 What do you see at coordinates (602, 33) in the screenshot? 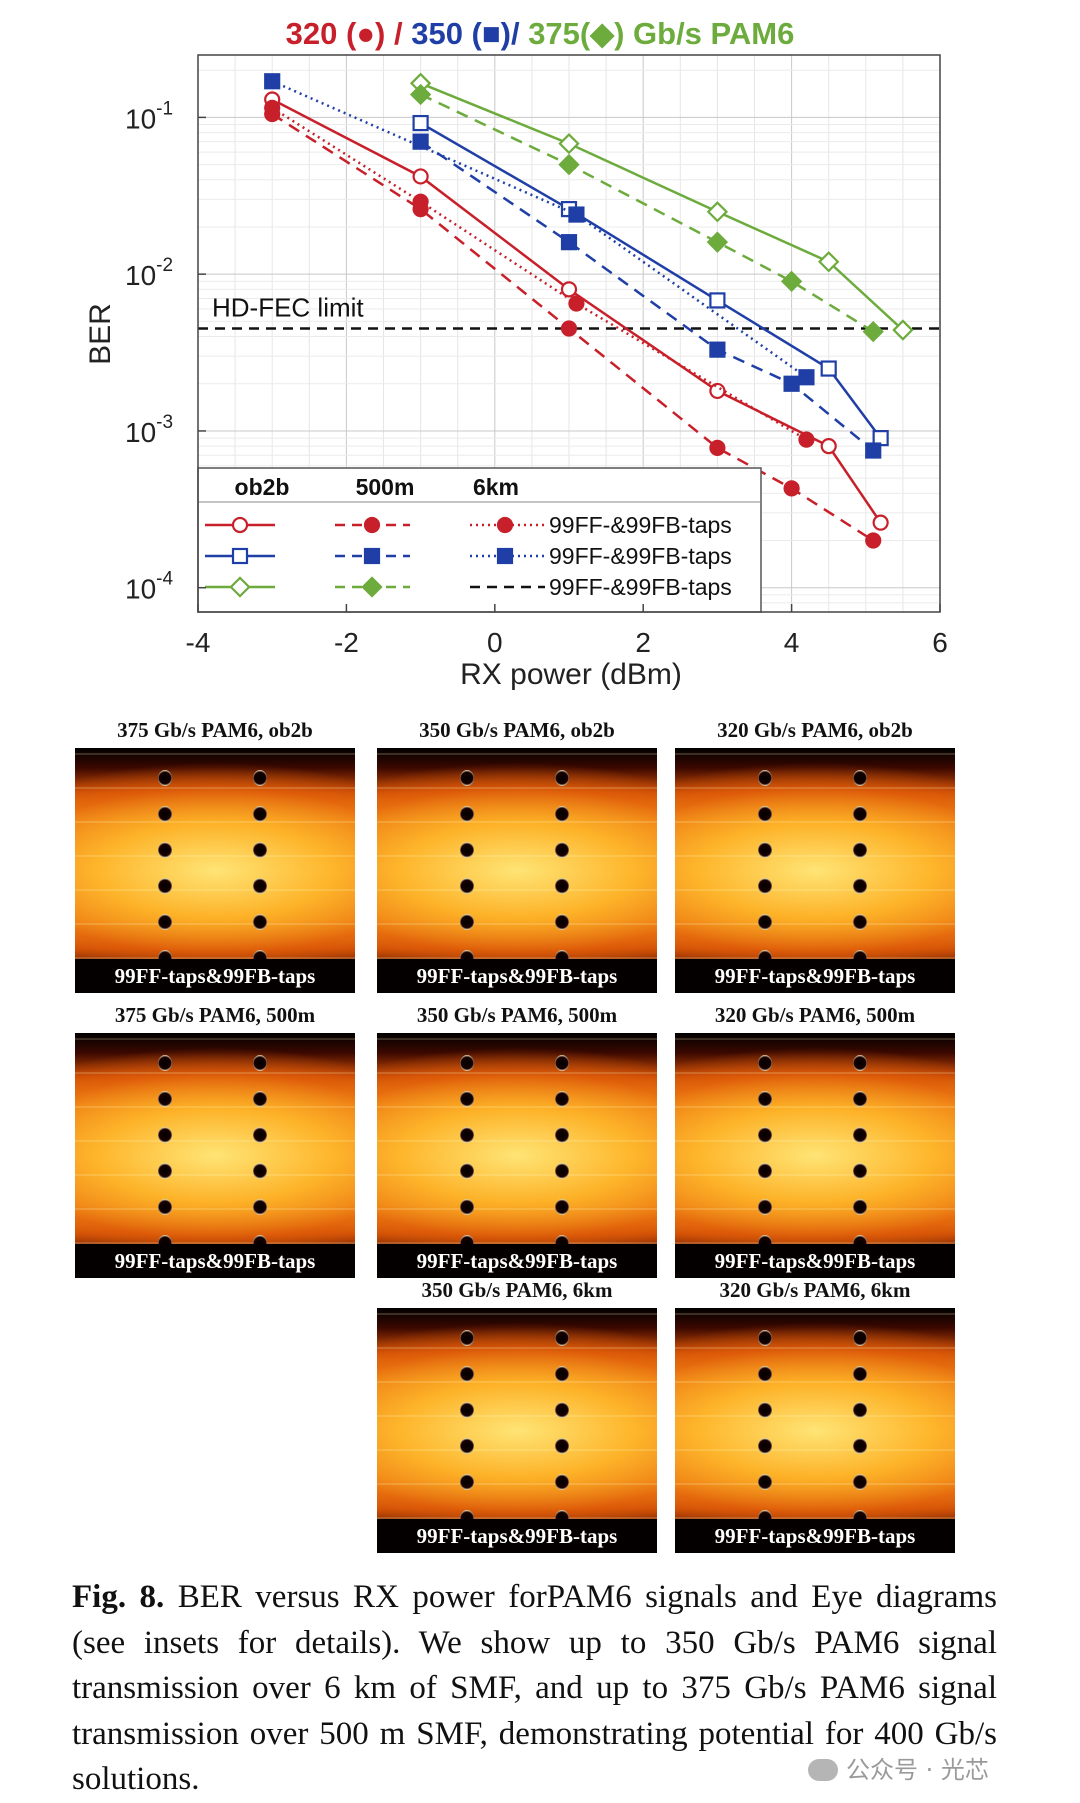
I see `chart-title-part: ◆` at bounding box center [602, 33].